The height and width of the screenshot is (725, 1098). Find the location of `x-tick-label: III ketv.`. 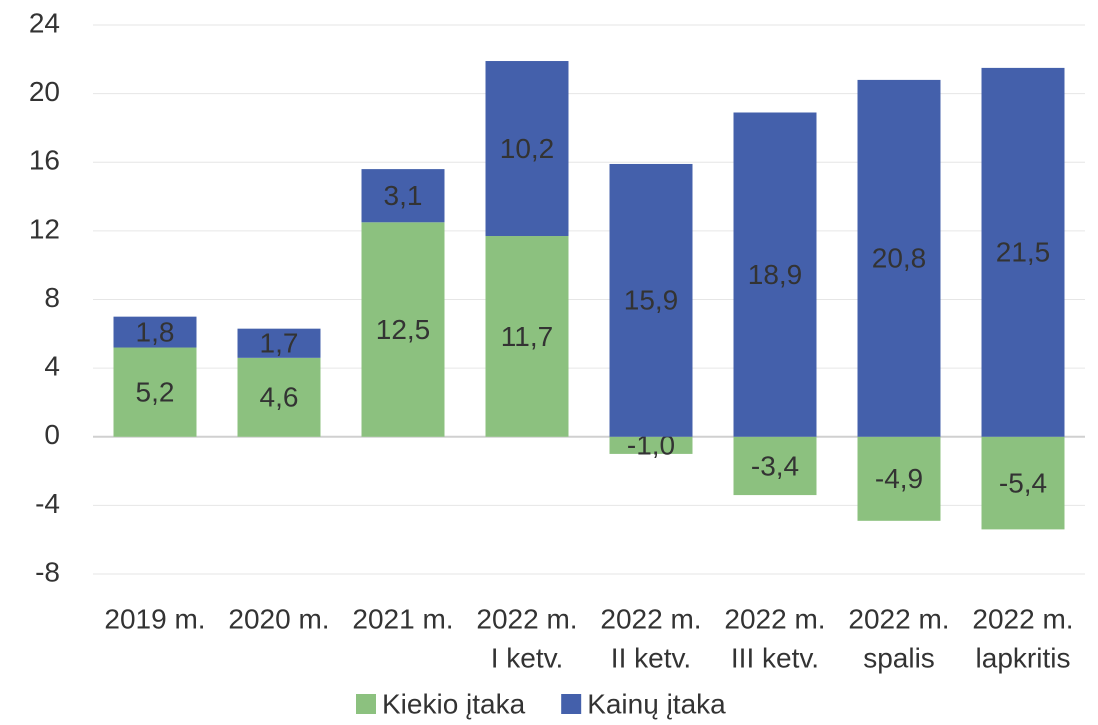

x-tick-label: III ketv. is located at coordinates (775, 657).